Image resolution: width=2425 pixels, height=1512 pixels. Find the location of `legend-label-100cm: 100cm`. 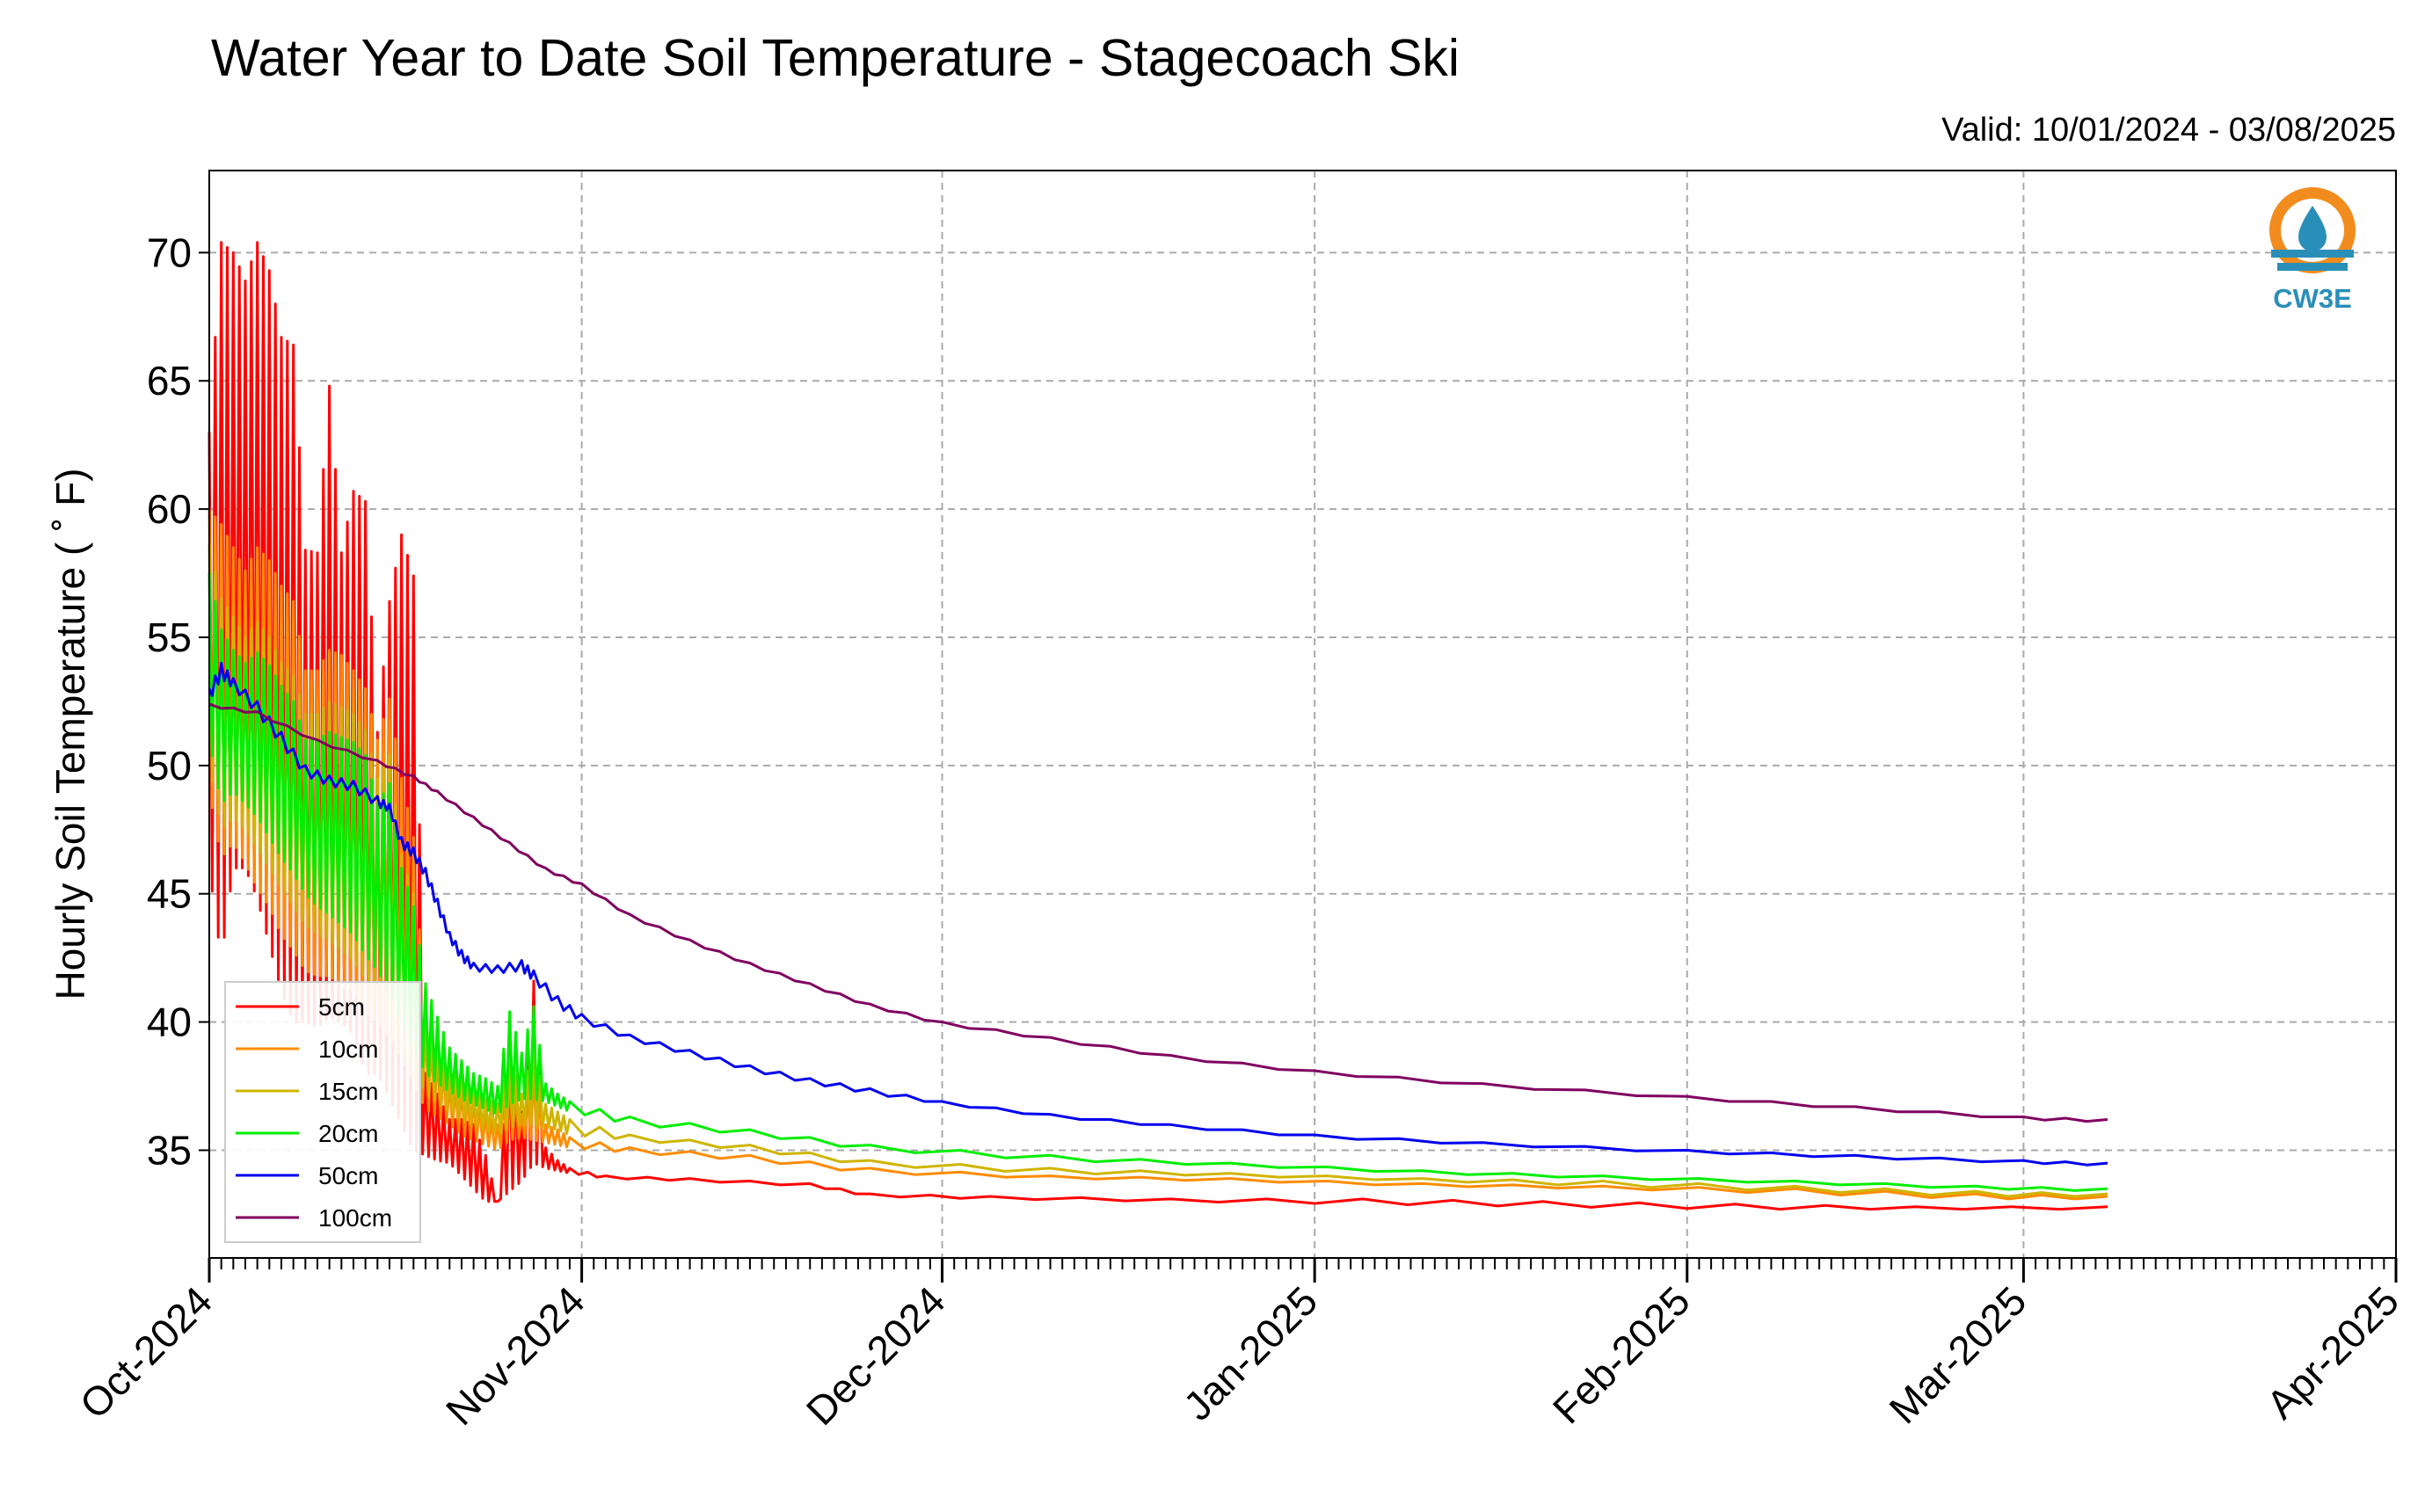

legend-label-100cm: 100cm is located at coordinates (355, 1218).